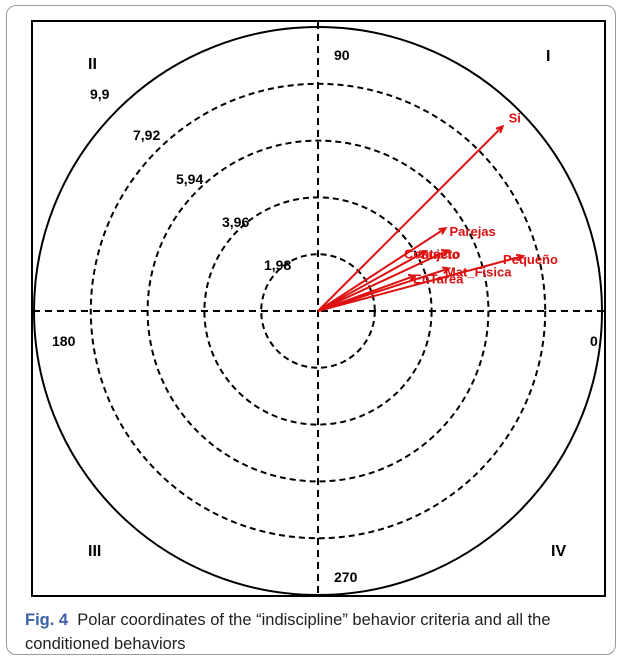  Describe the element at coordinates (473, 231) in the screenshot. I see `vector-label: Parejas` at that location.